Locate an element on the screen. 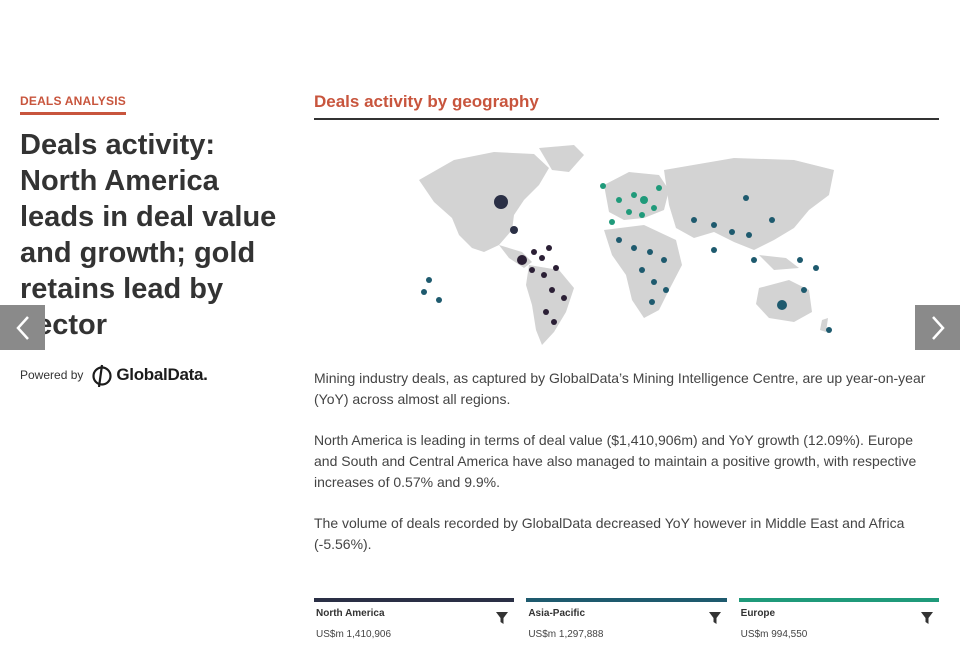 This screenshot has width=960, height=655. region-card-title: Europe is located at coordinates (758, 613).